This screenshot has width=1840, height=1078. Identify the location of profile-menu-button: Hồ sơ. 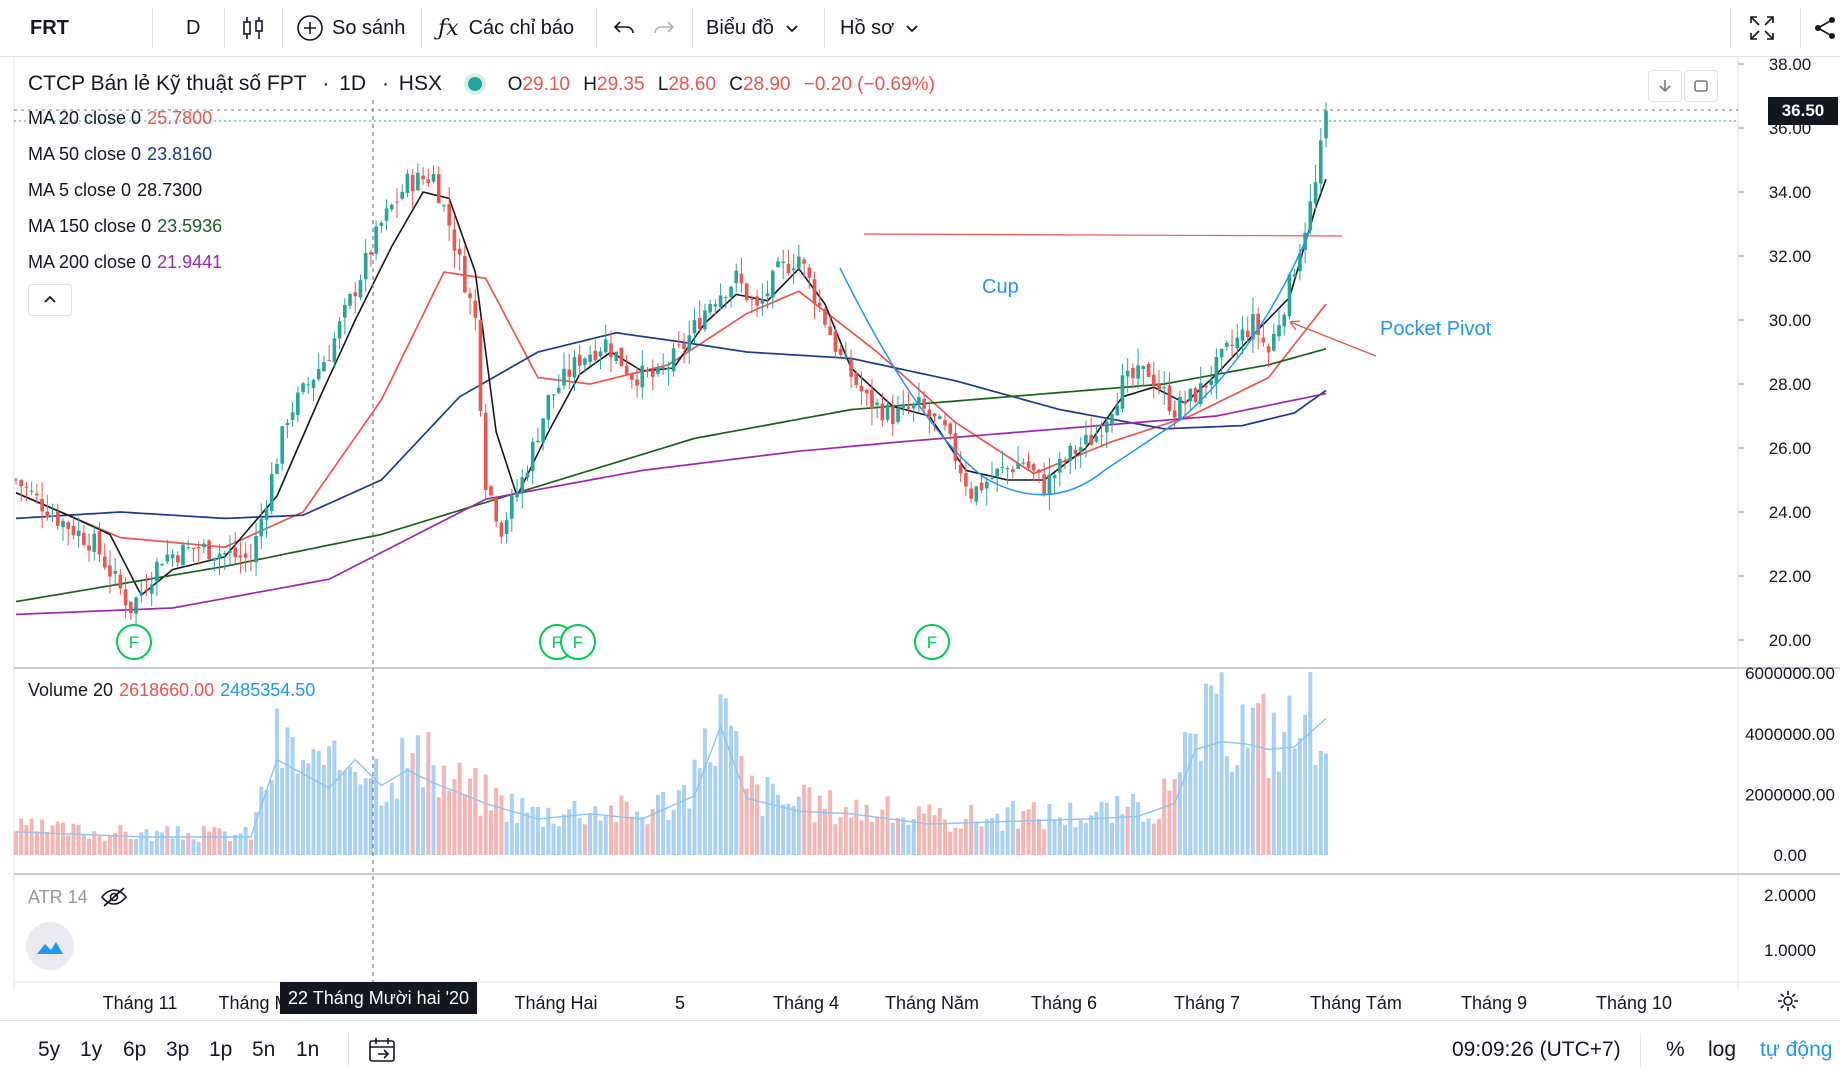
(880, 28).